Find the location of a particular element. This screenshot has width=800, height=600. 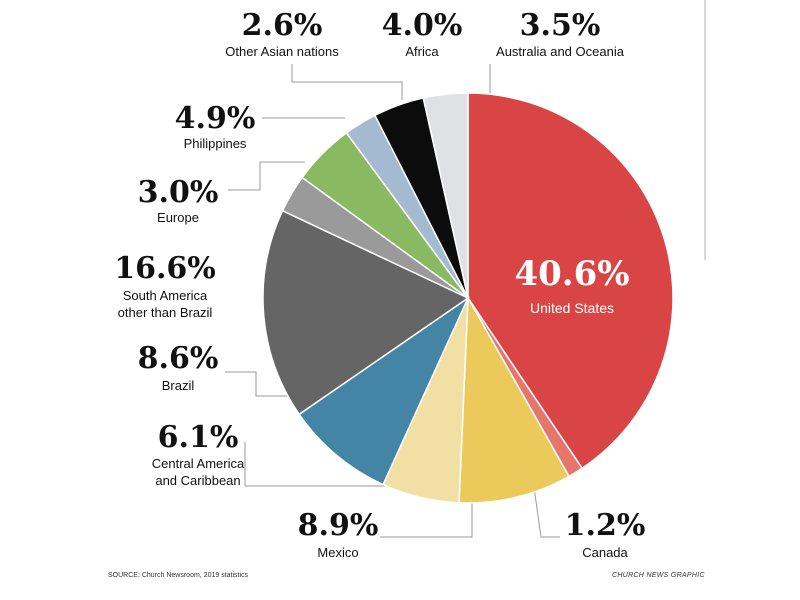

category-label-australia-and-oceania: Australia and Oceania is located at coordinates (560, 51).